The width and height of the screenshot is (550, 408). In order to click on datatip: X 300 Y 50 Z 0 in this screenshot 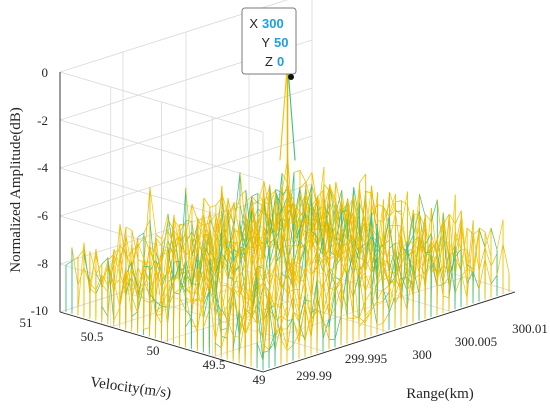, I will do `click(269, 43)`.